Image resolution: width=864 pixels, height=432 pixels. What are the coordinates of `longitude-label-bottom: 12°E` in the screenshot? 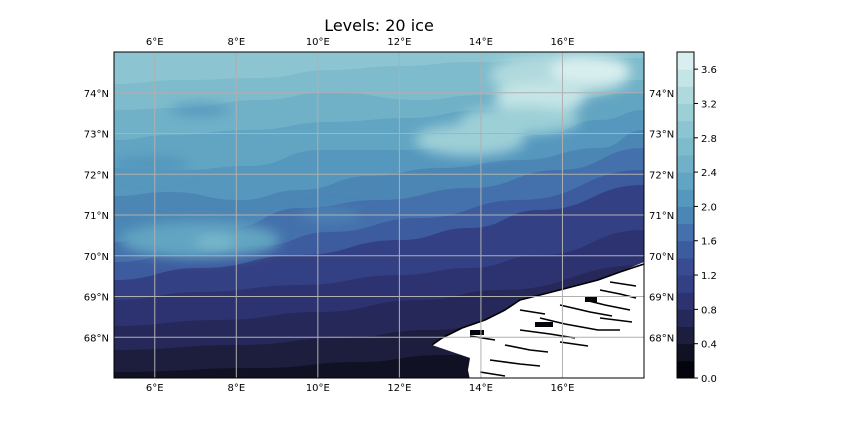 It's located at (399, 388).